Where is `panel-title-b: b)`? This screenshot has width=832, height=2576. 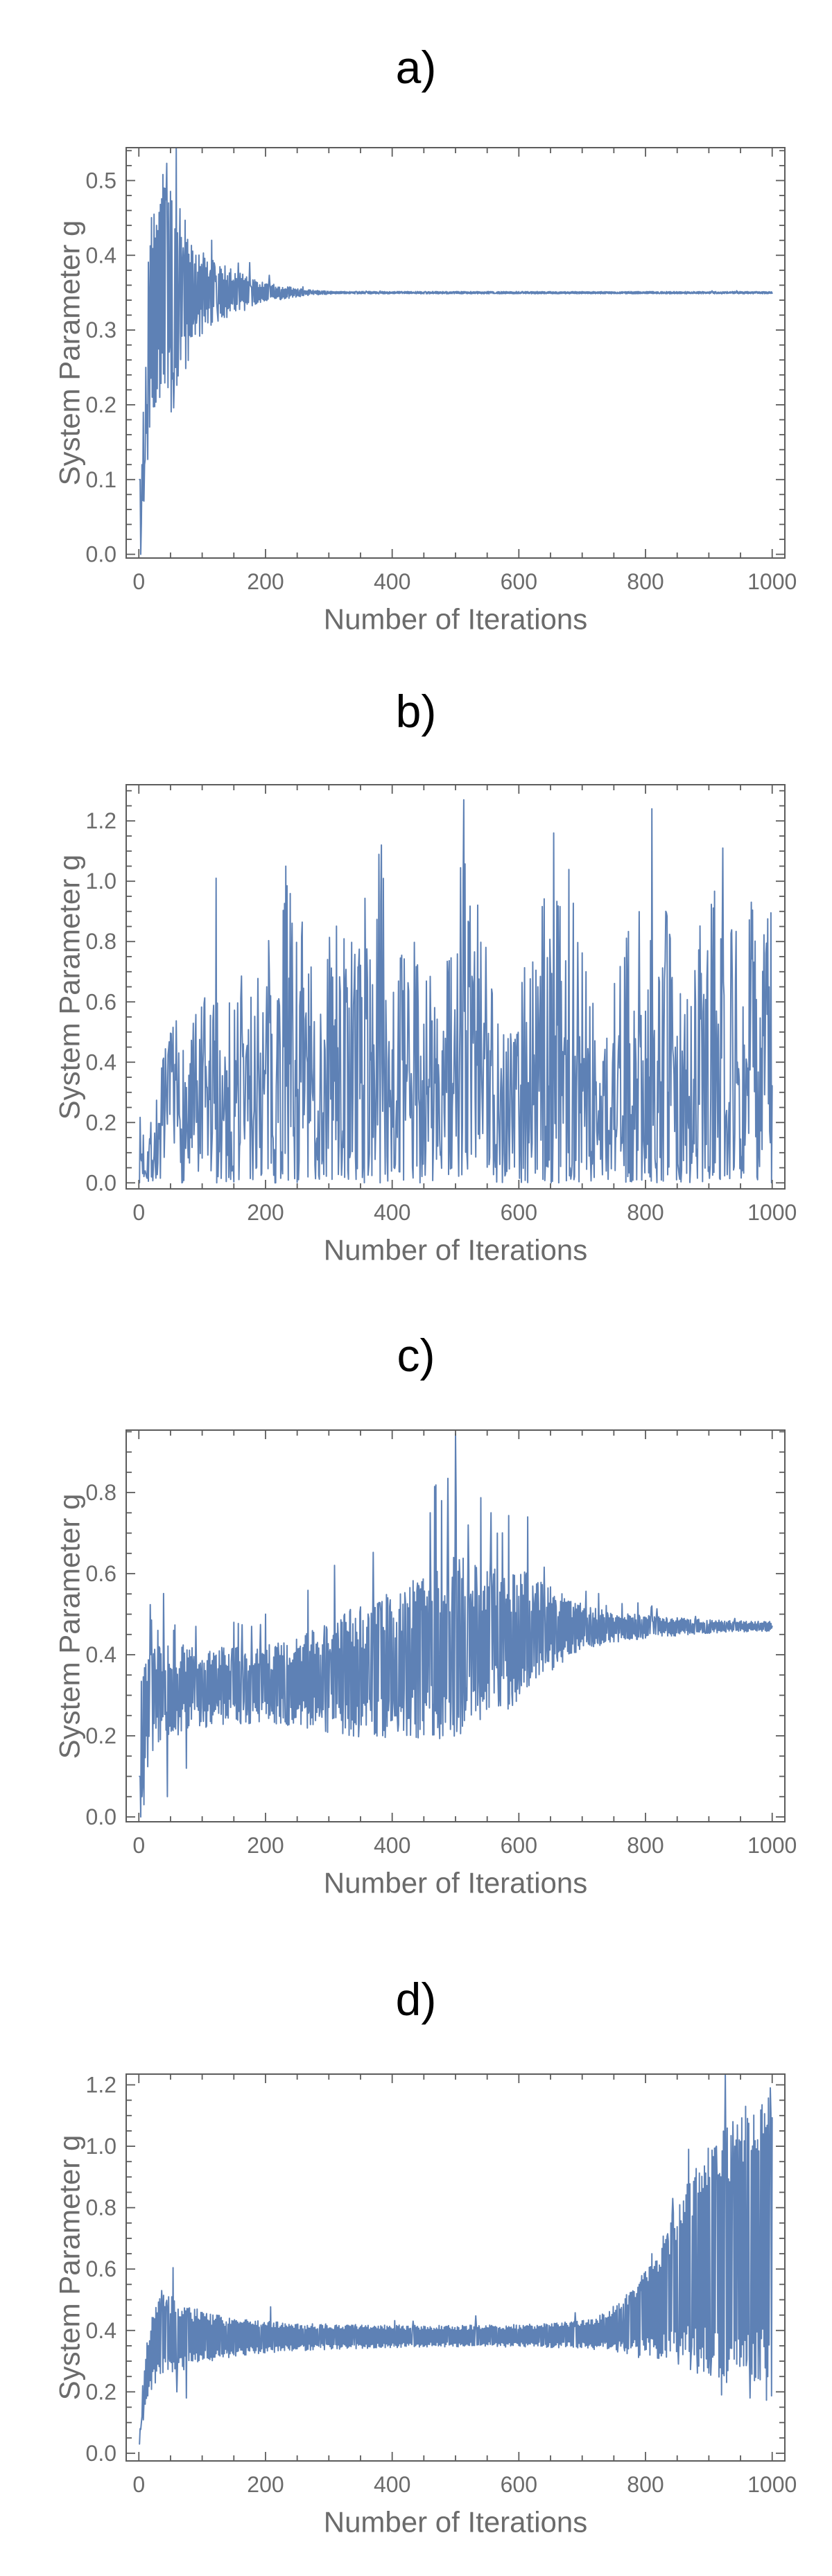 panel-title-b: b) is located at coordinates (416, 711).